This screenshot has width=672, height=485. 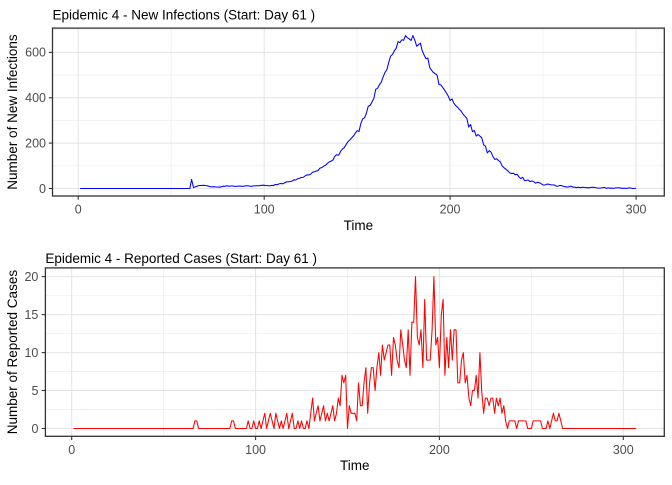 I want to click on svg-text: Number of New Infections, so click(x=12, y=112).